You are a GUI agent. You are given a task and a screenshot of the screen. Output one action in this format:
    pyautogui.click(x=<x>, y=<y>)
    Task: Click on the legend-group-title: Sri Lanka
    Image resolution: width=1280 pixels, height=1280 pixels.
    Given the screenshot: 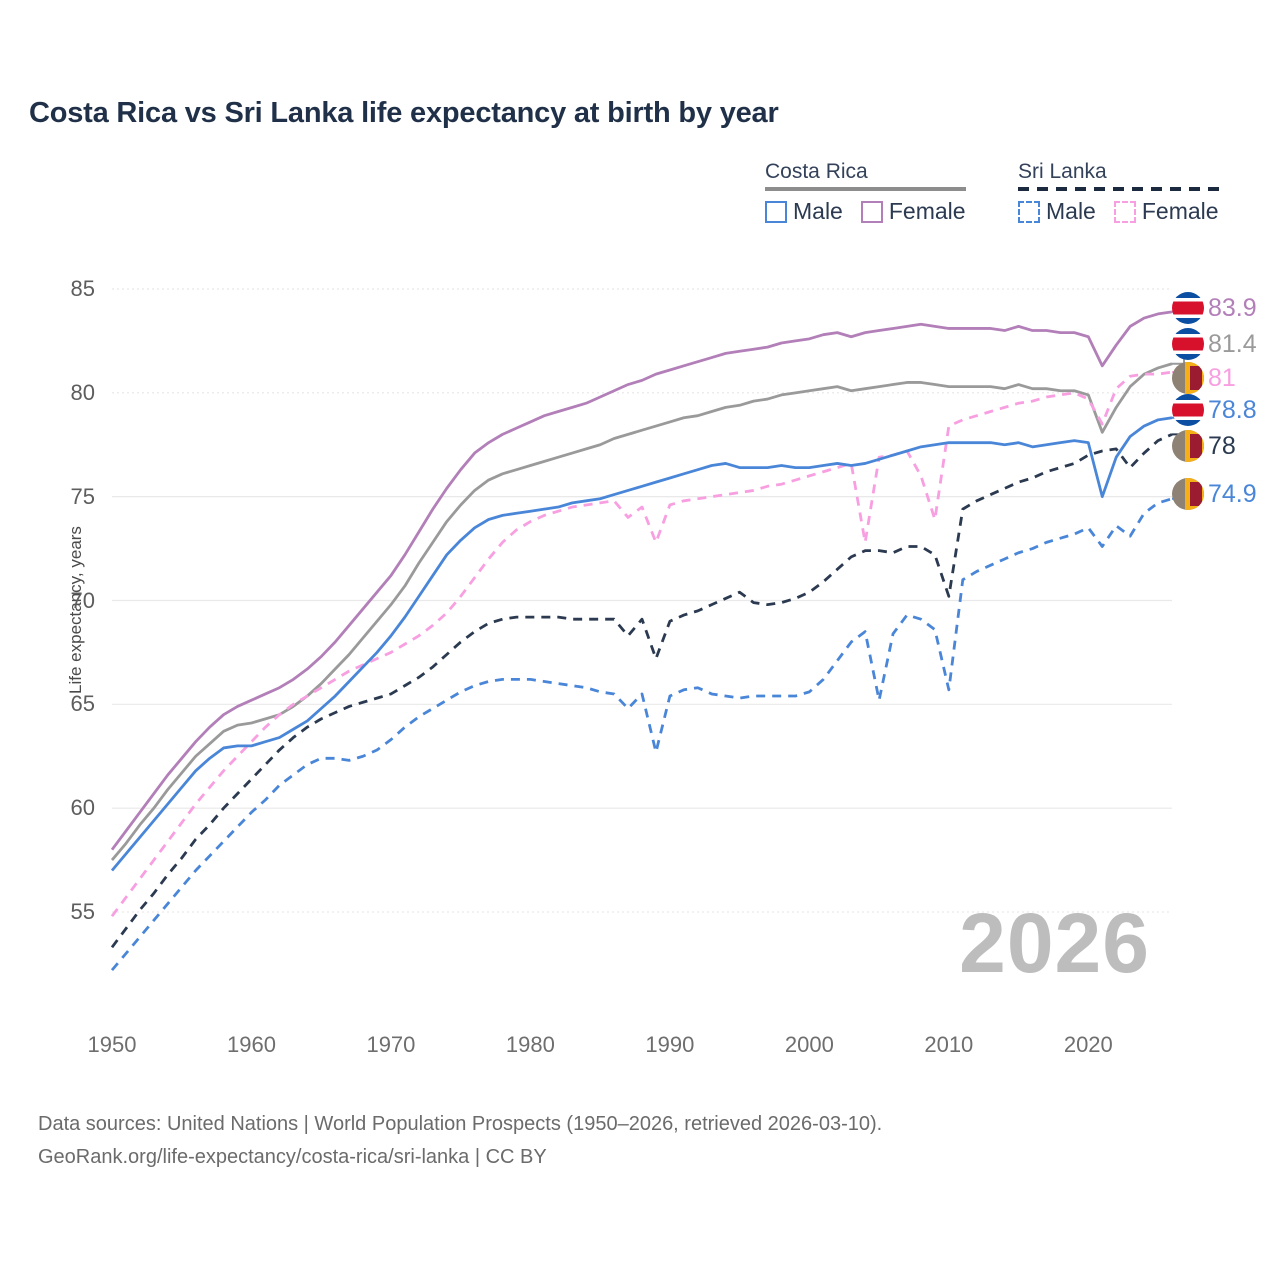 What is the action you would take?
    pyautogui.click(x=1062, y=171)
    